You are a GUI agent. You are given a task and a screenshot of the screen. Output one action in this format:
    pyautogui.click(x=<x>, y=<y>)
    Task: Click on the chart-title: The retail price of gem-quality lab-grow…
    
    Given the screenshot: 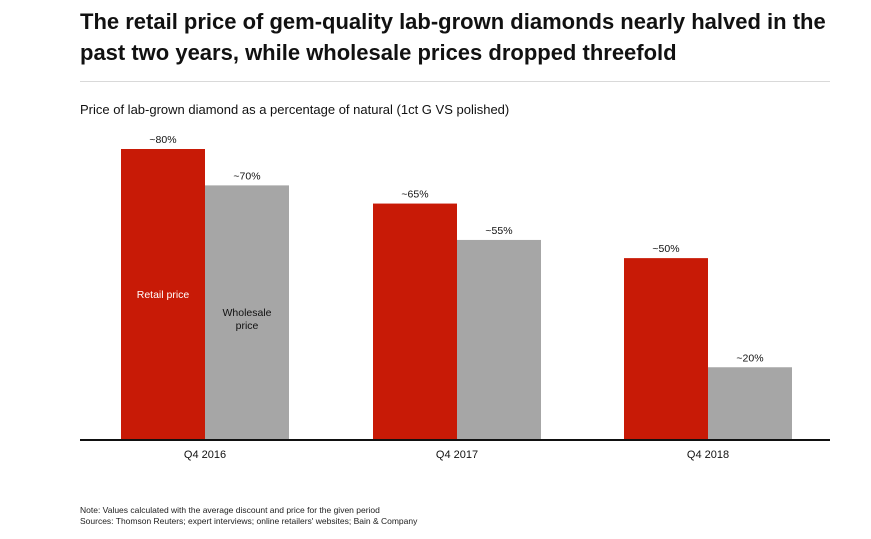 What is the action you would take?
    pyautogui.click(x=453, y=37)
    